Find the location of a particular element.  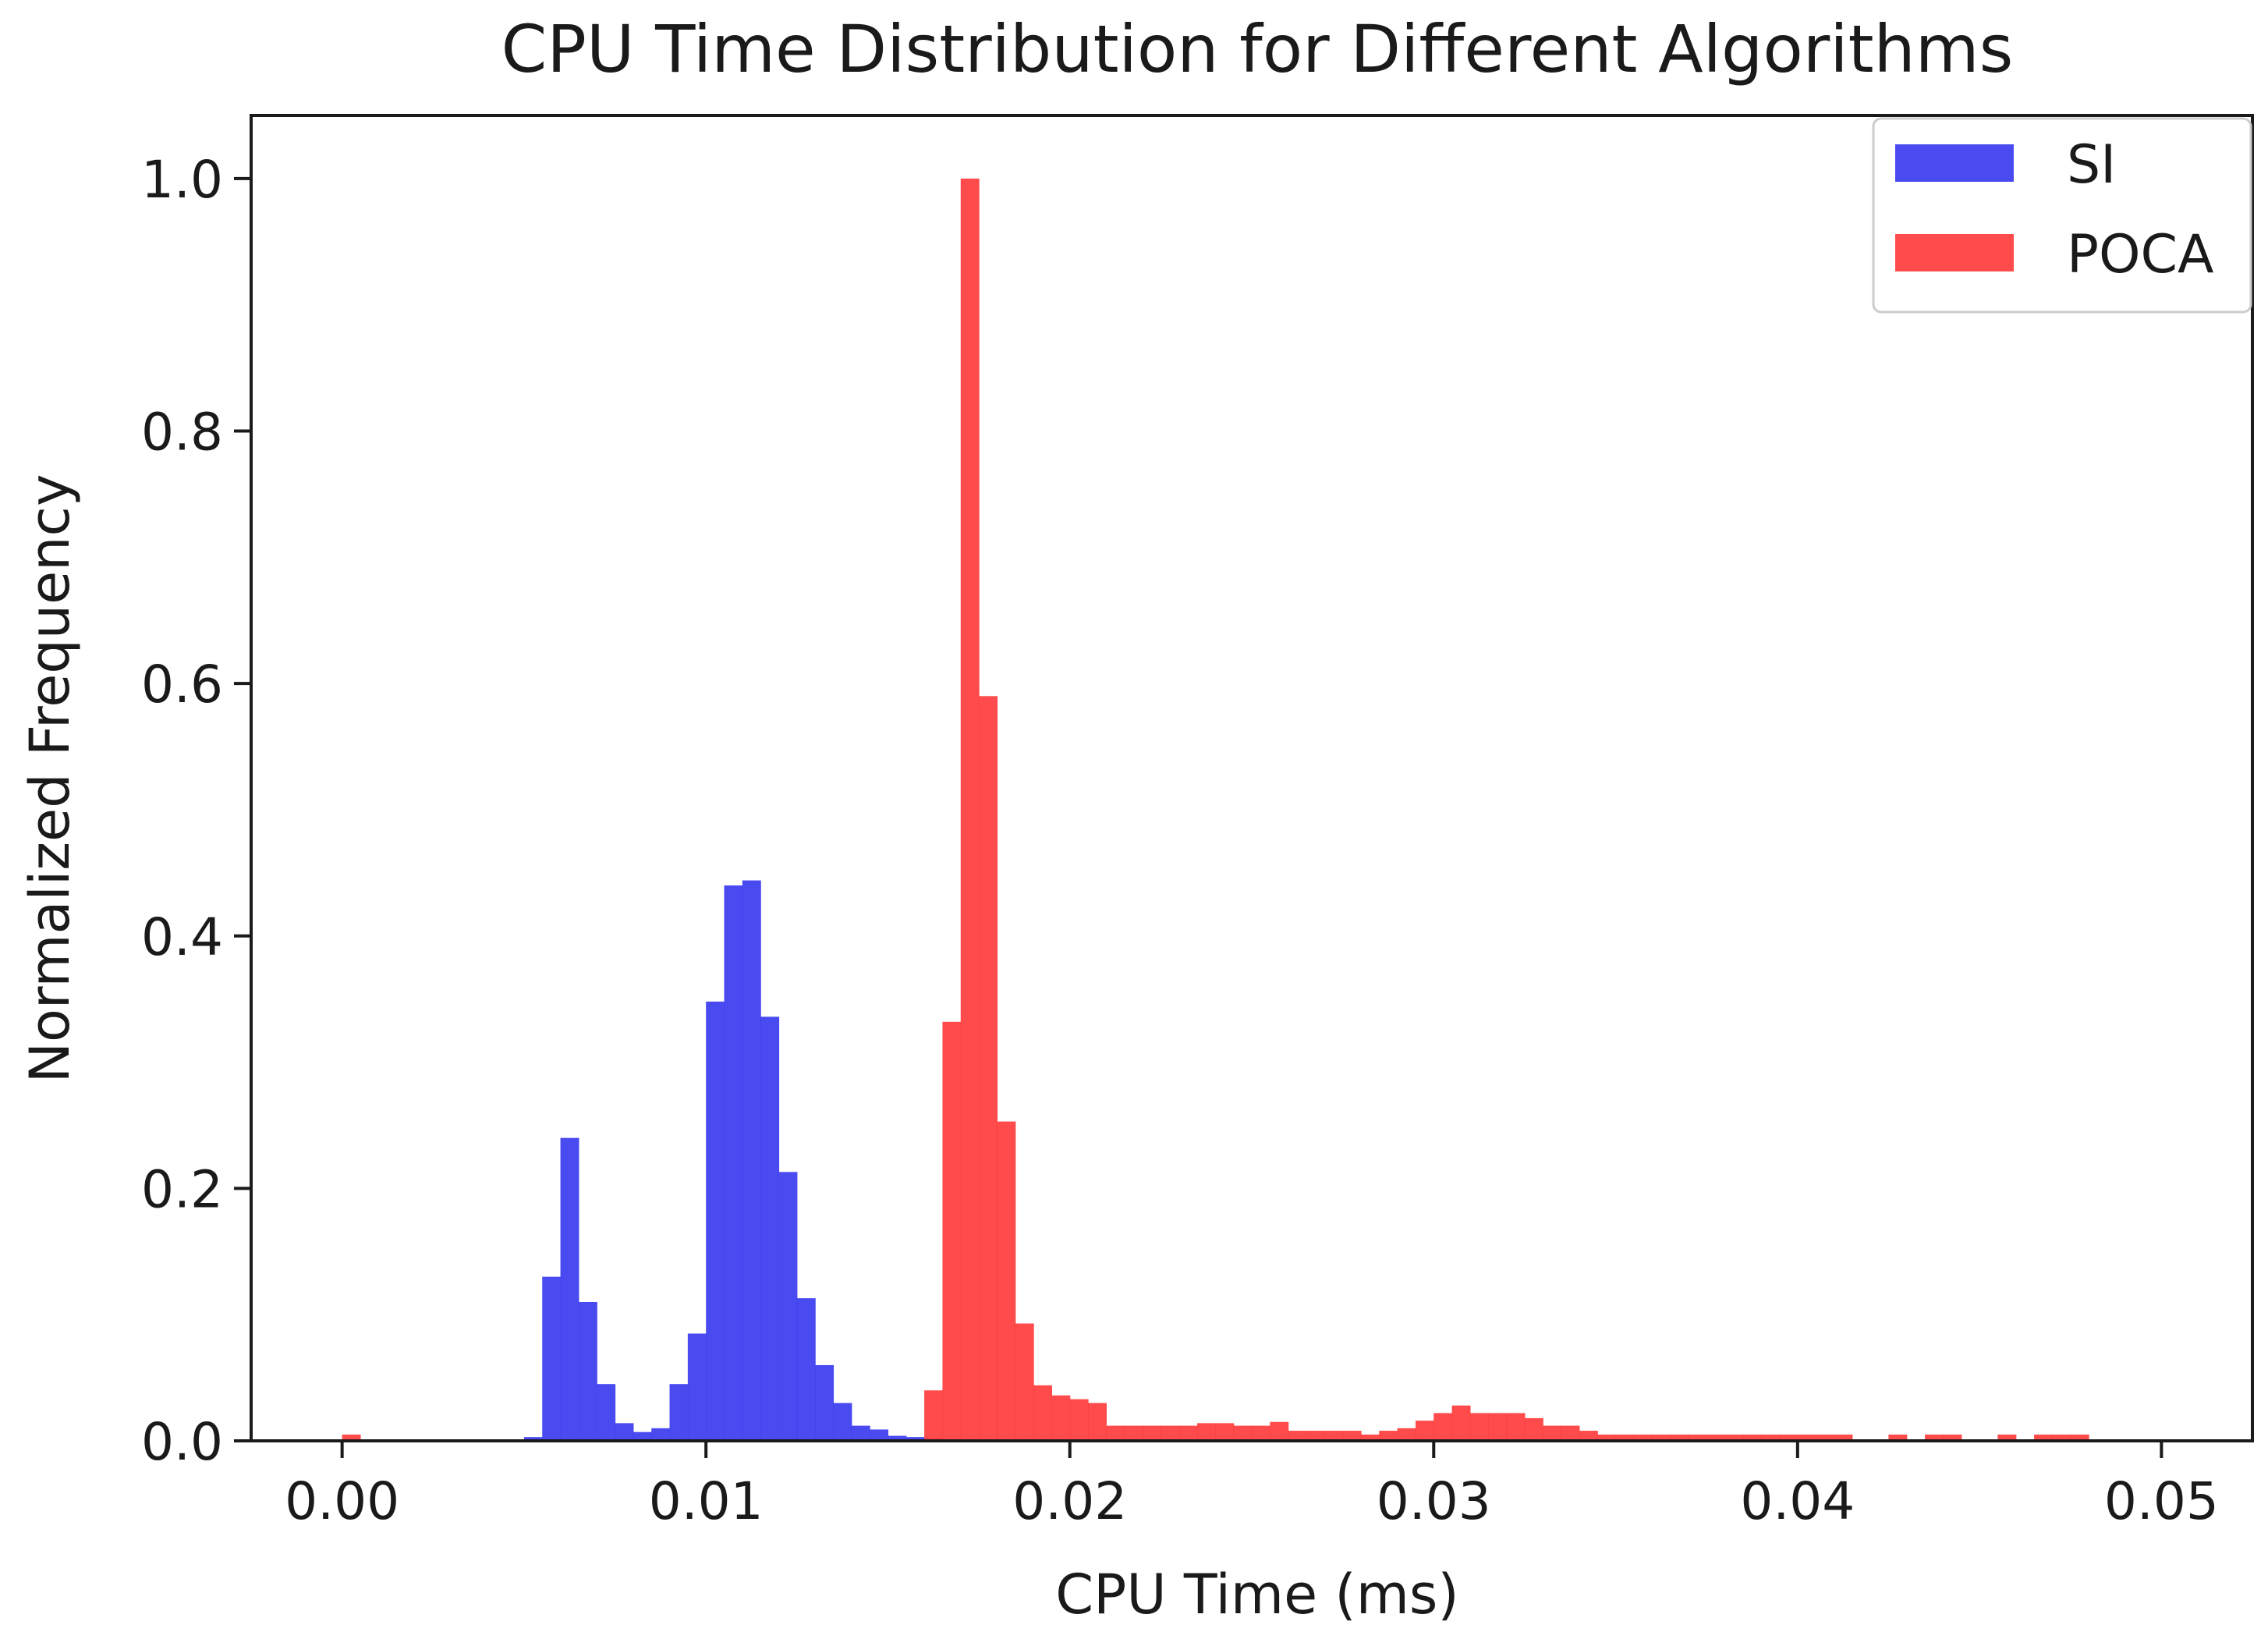

y-tick-label: 0.6 is located at coordinates (182, 685).